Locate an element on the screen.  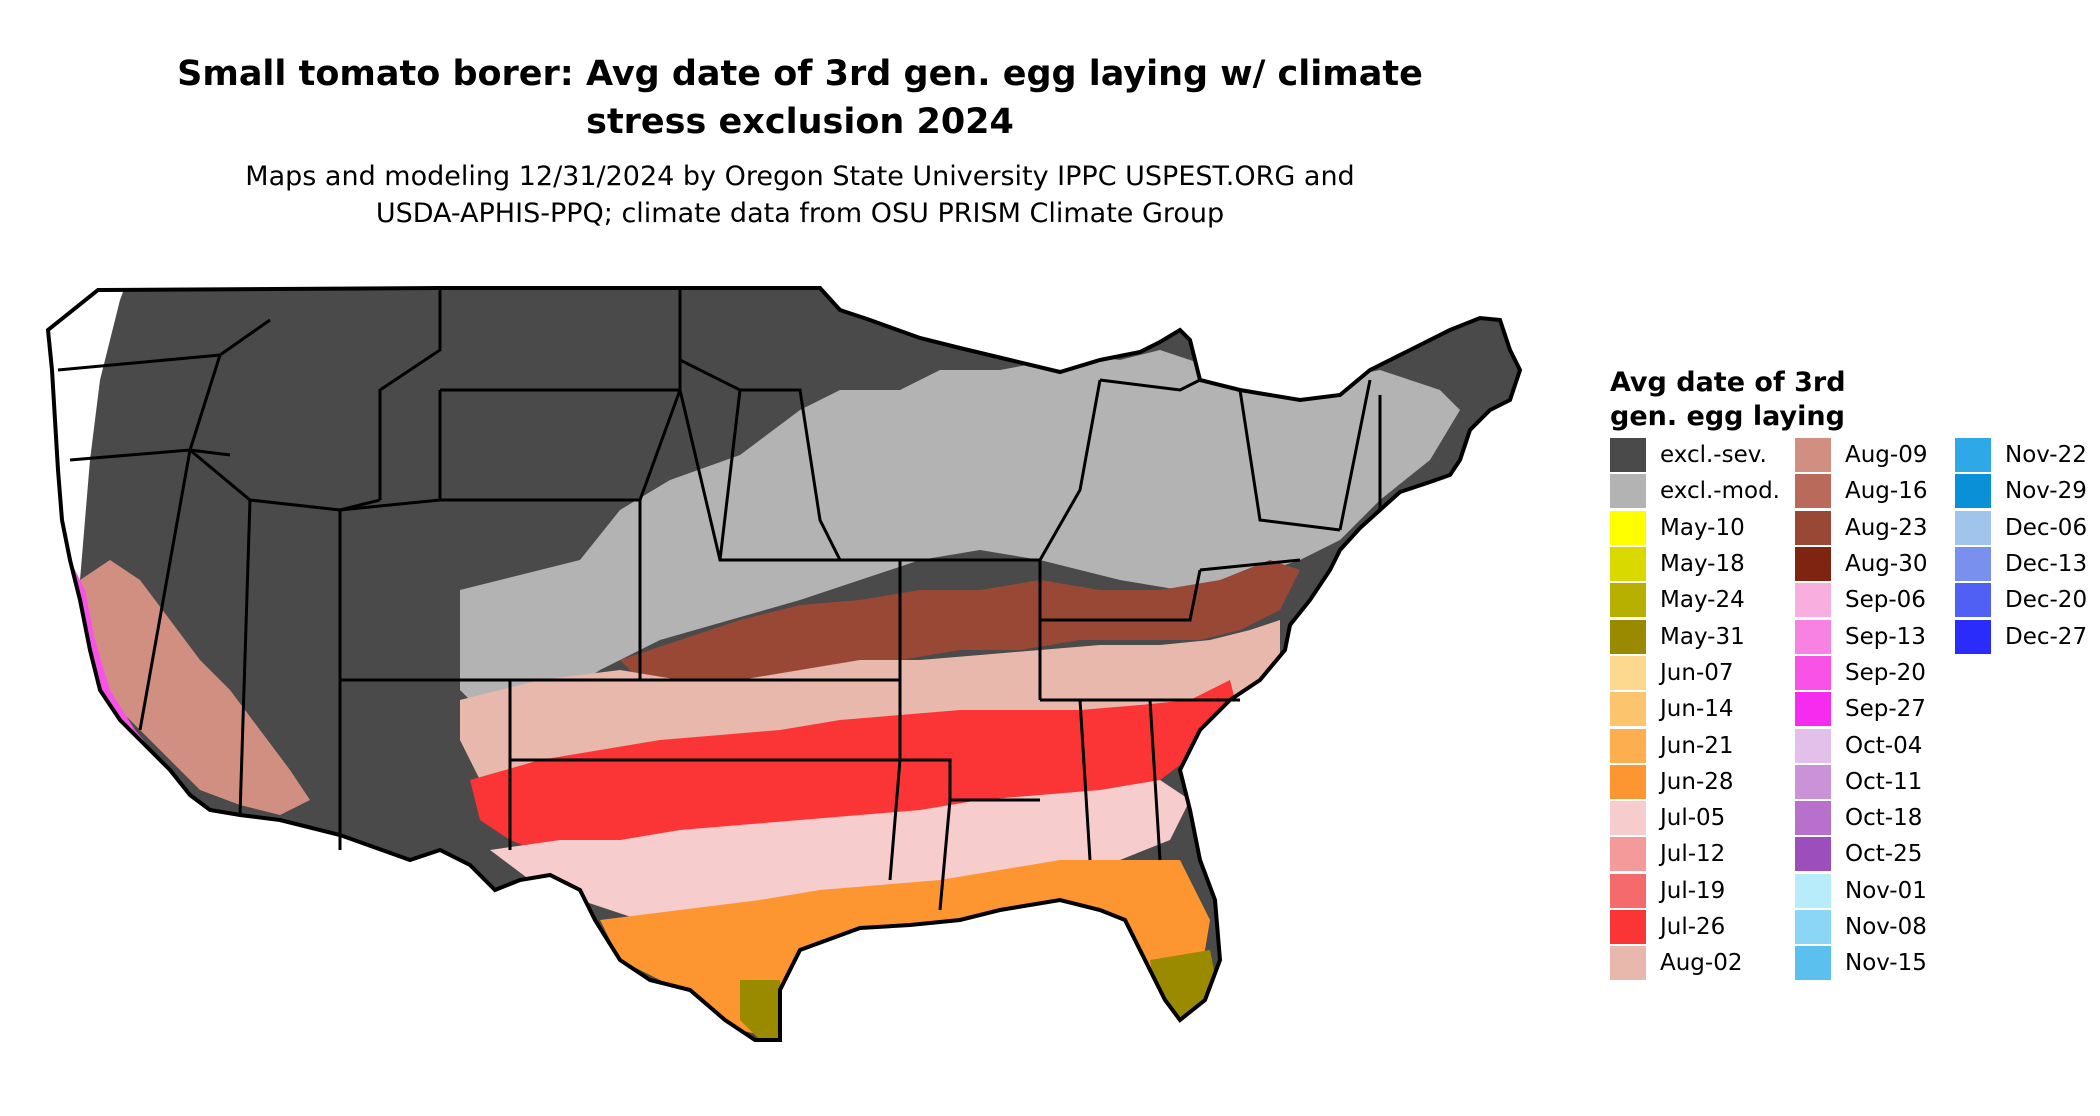
legend-item: May-24 is located at coordinates (1695, 600).